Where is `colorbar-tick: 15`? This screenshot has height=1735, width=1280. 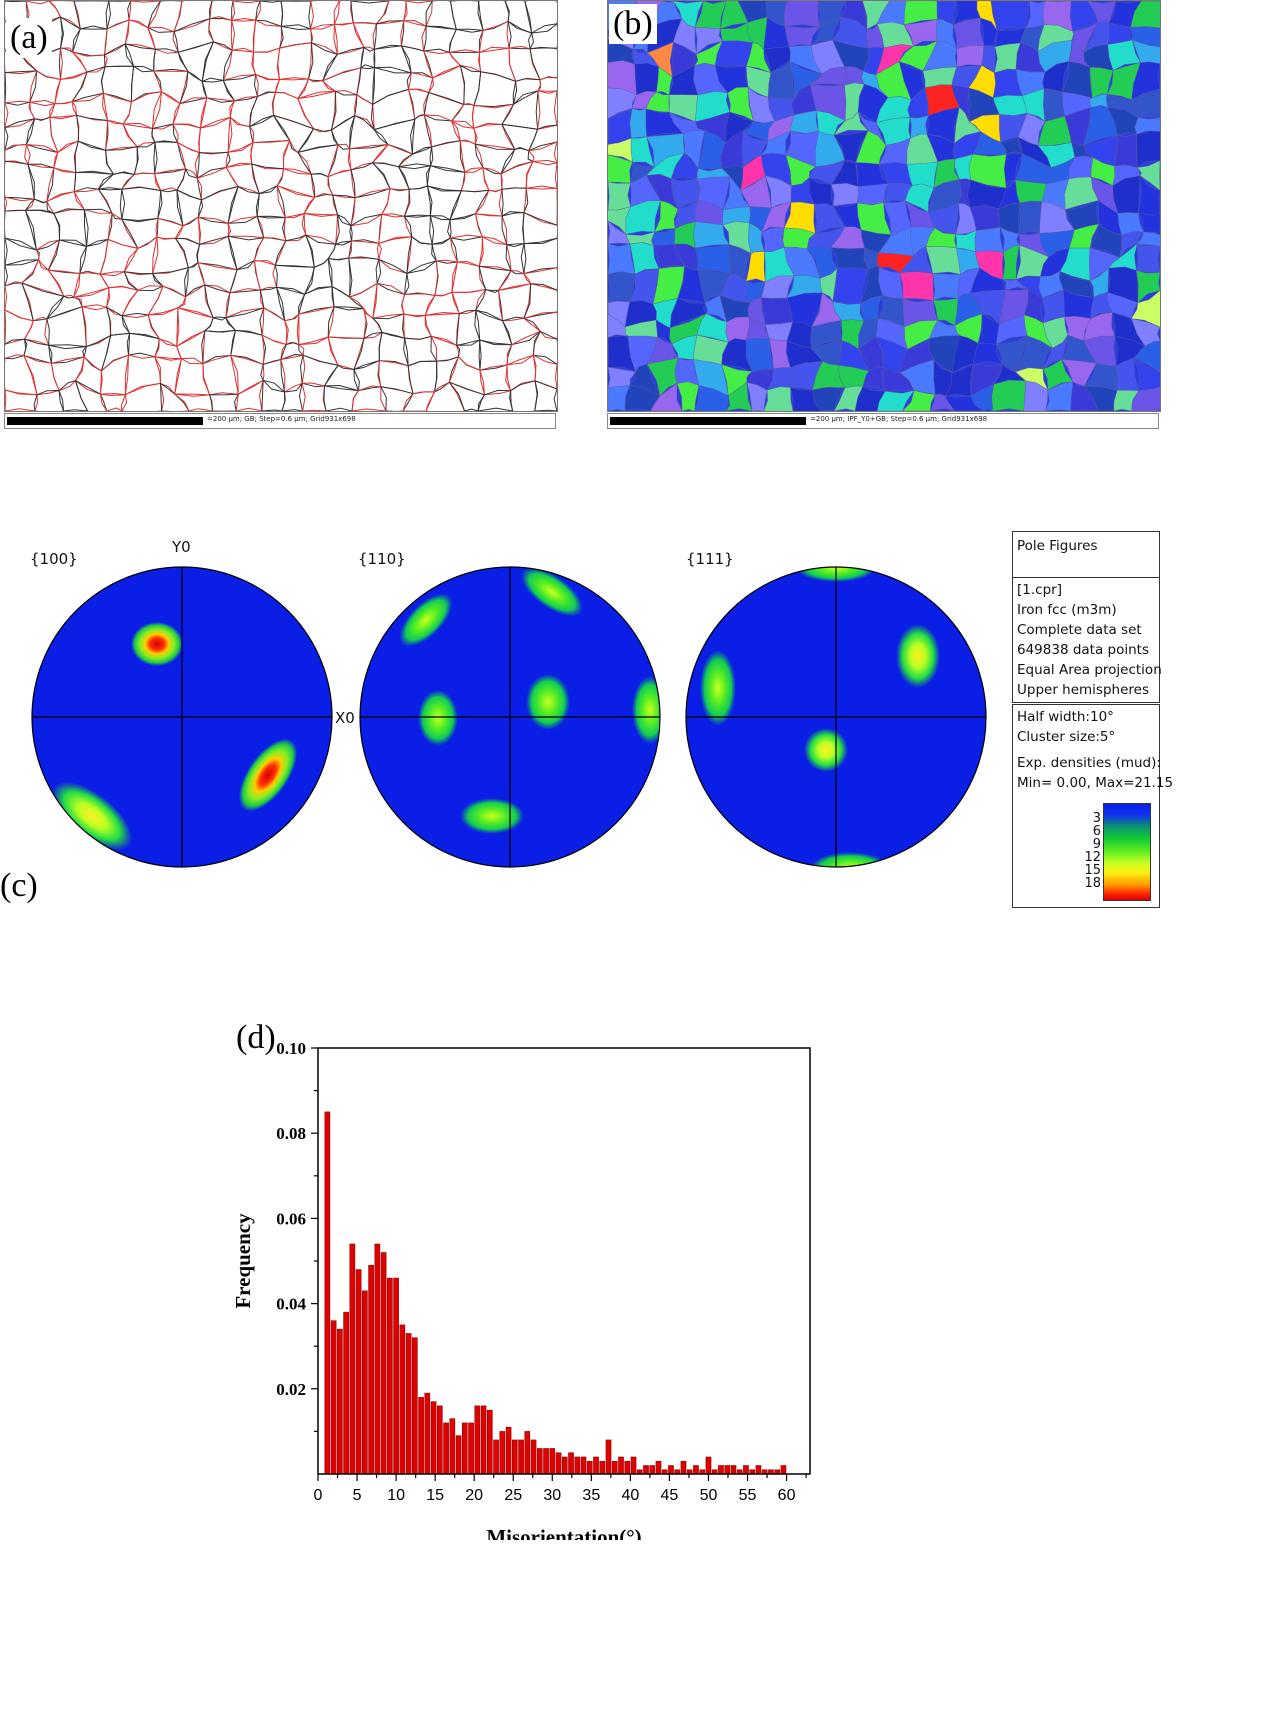
colorbar-tick: 15 is located at coordinates (1092, 870).